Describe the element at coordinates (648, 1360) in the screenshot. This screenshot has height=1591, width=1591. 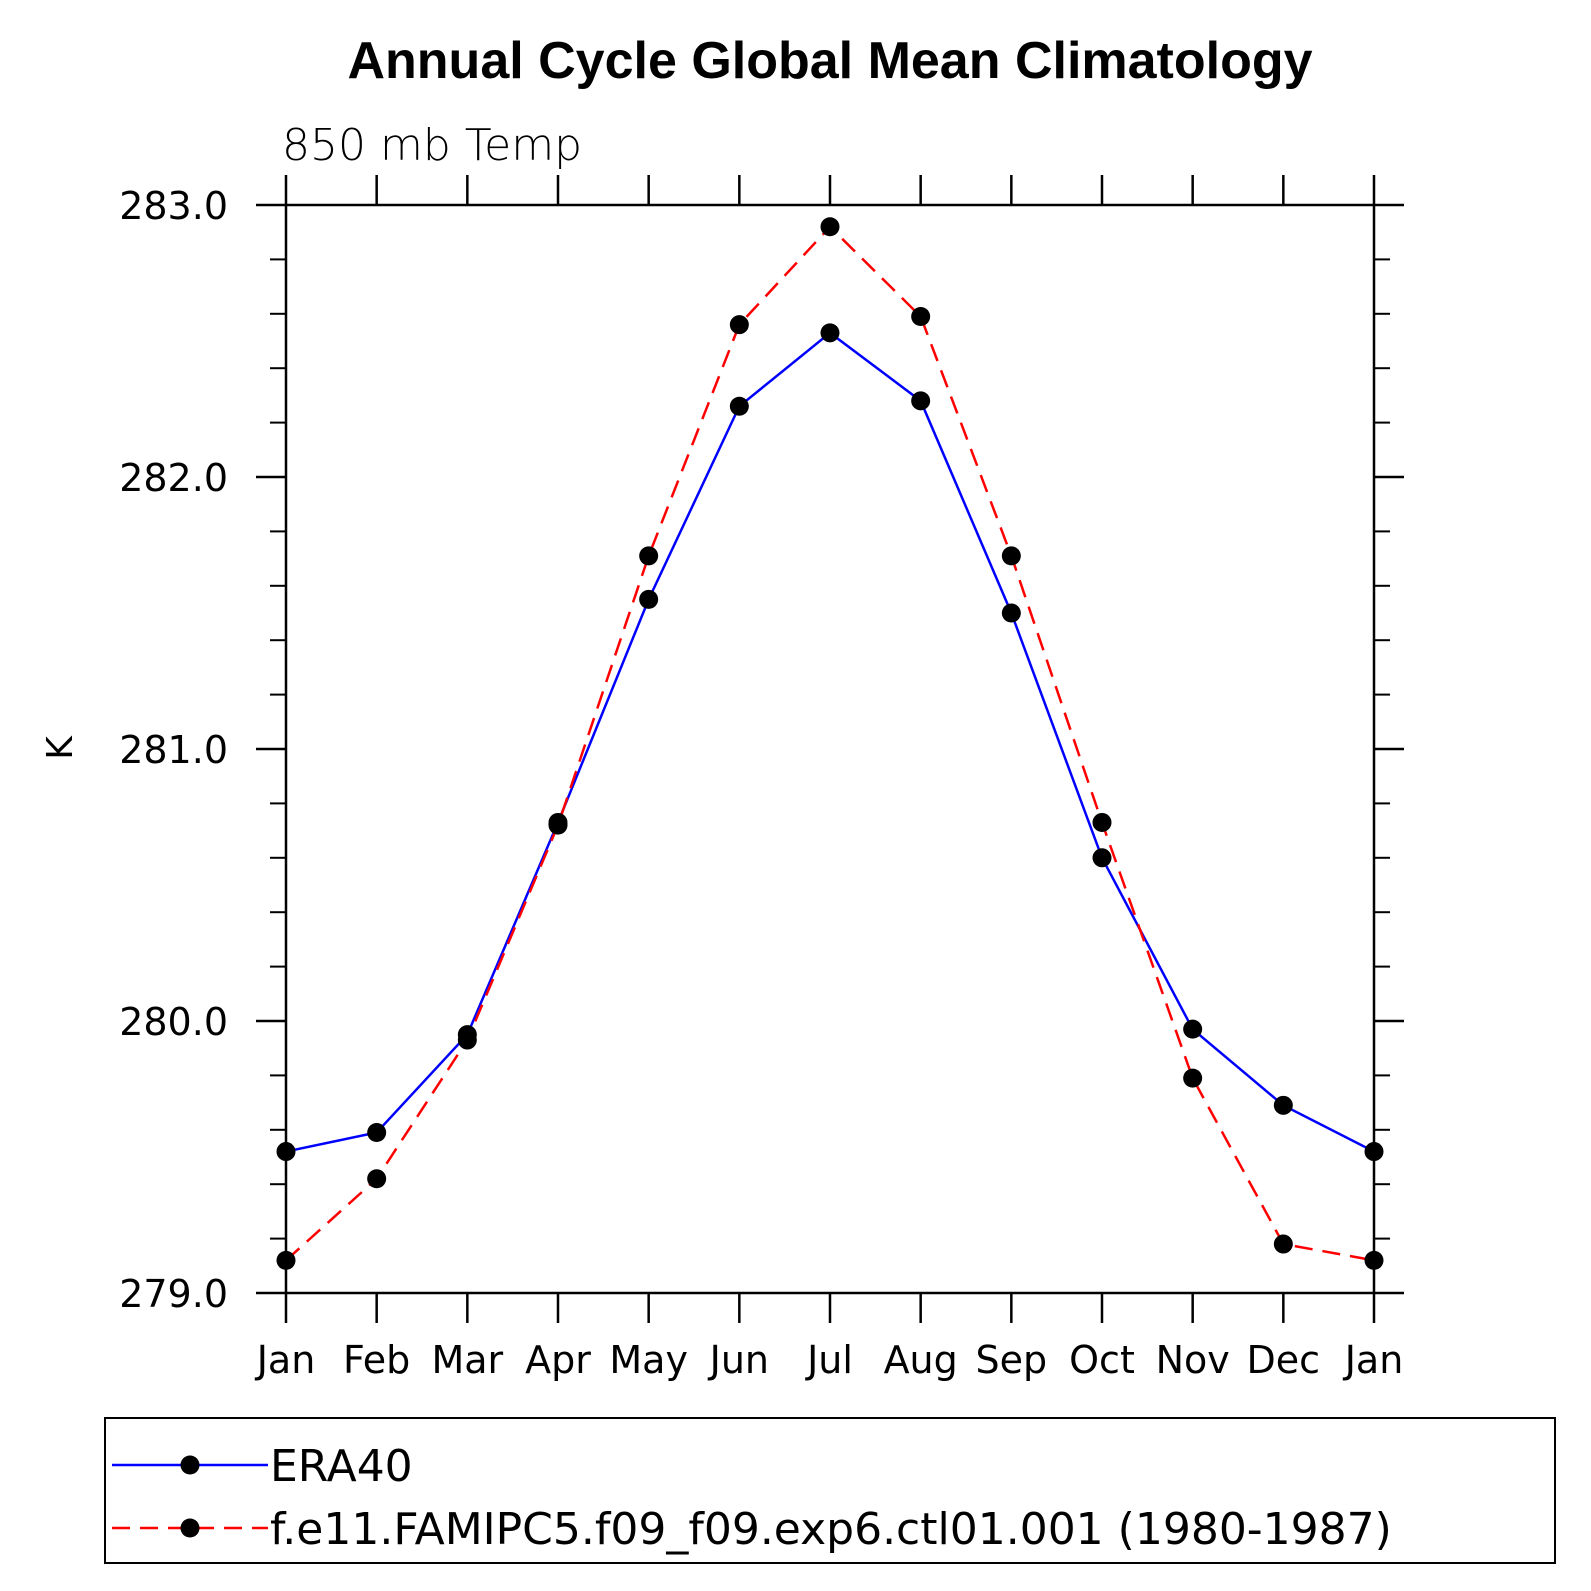
I see `x-tick-label: May` at that location.